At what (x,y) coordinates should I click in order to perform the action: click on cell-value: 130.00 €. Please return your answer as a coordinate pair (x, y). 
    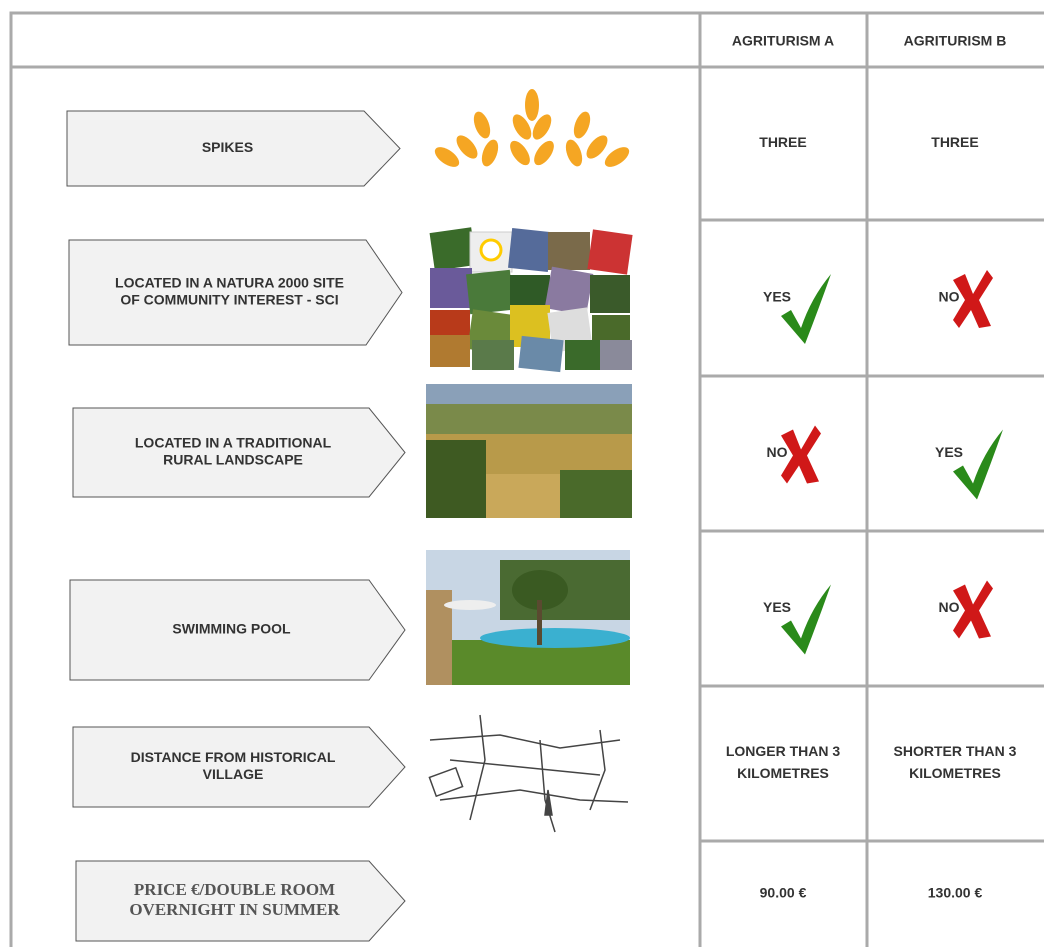
    Looking at the image, I should click on (955, 893).